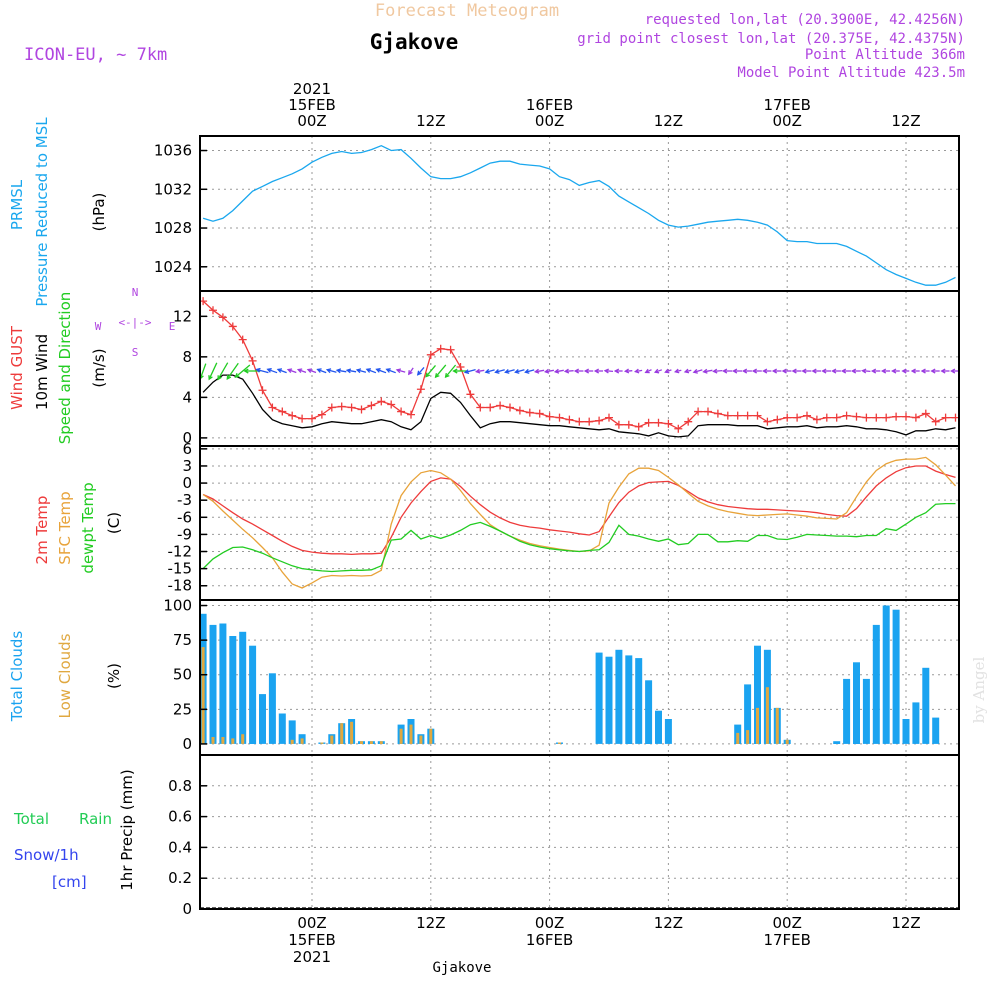 This screenshot has width=1000, height=1000. Describe the element at coordinates (180, 847) in the screenshot. I see `y-tick-label: 0.4` at that location.